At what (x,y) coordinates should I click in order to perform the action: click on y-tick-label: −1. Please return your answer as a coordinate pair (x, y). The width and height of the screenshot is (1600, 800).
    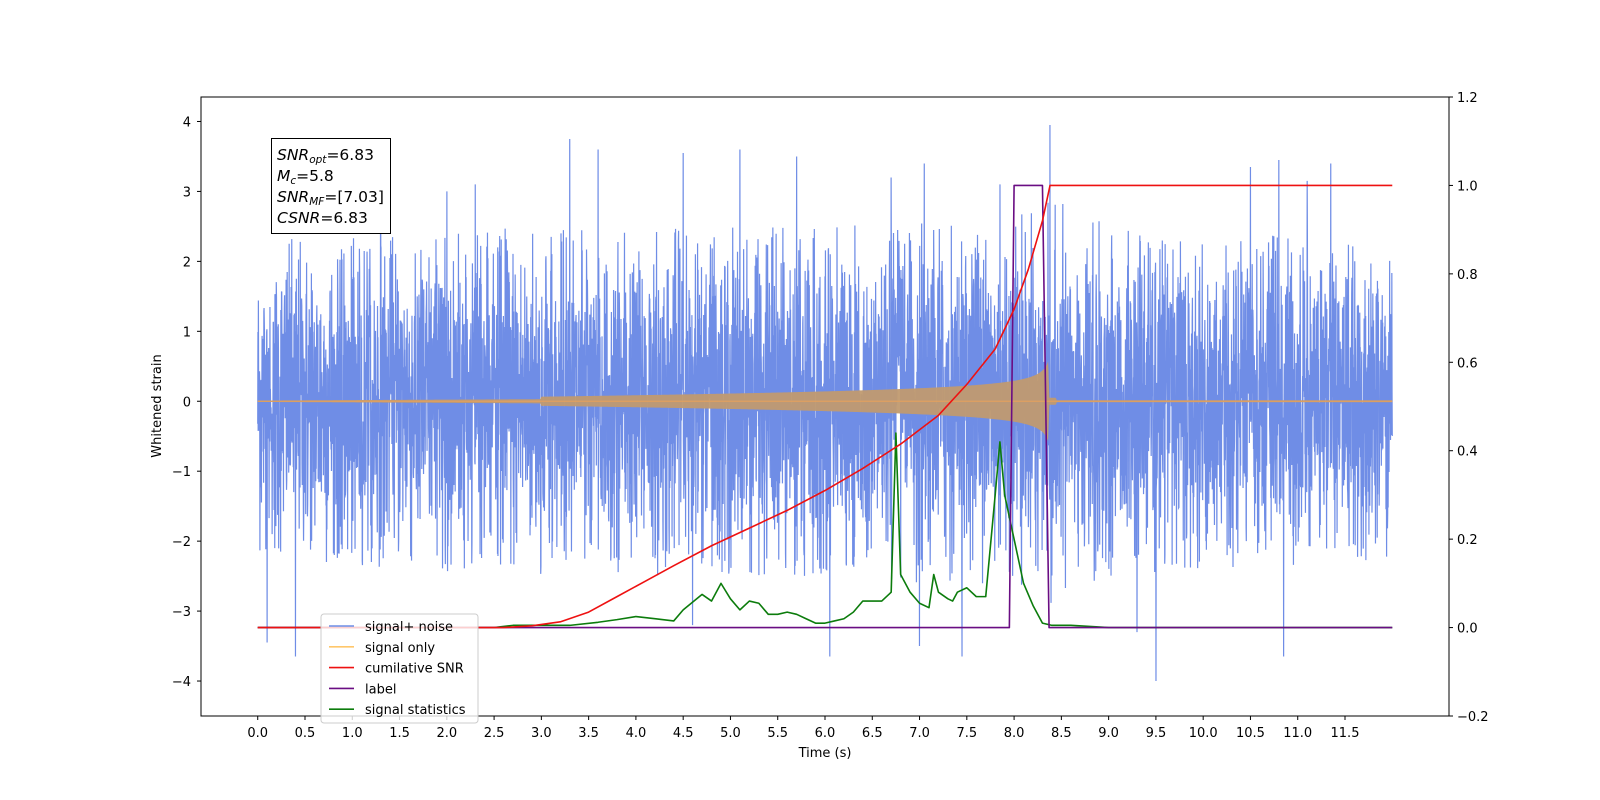
    Looking at the image, I should click on (181, 472).